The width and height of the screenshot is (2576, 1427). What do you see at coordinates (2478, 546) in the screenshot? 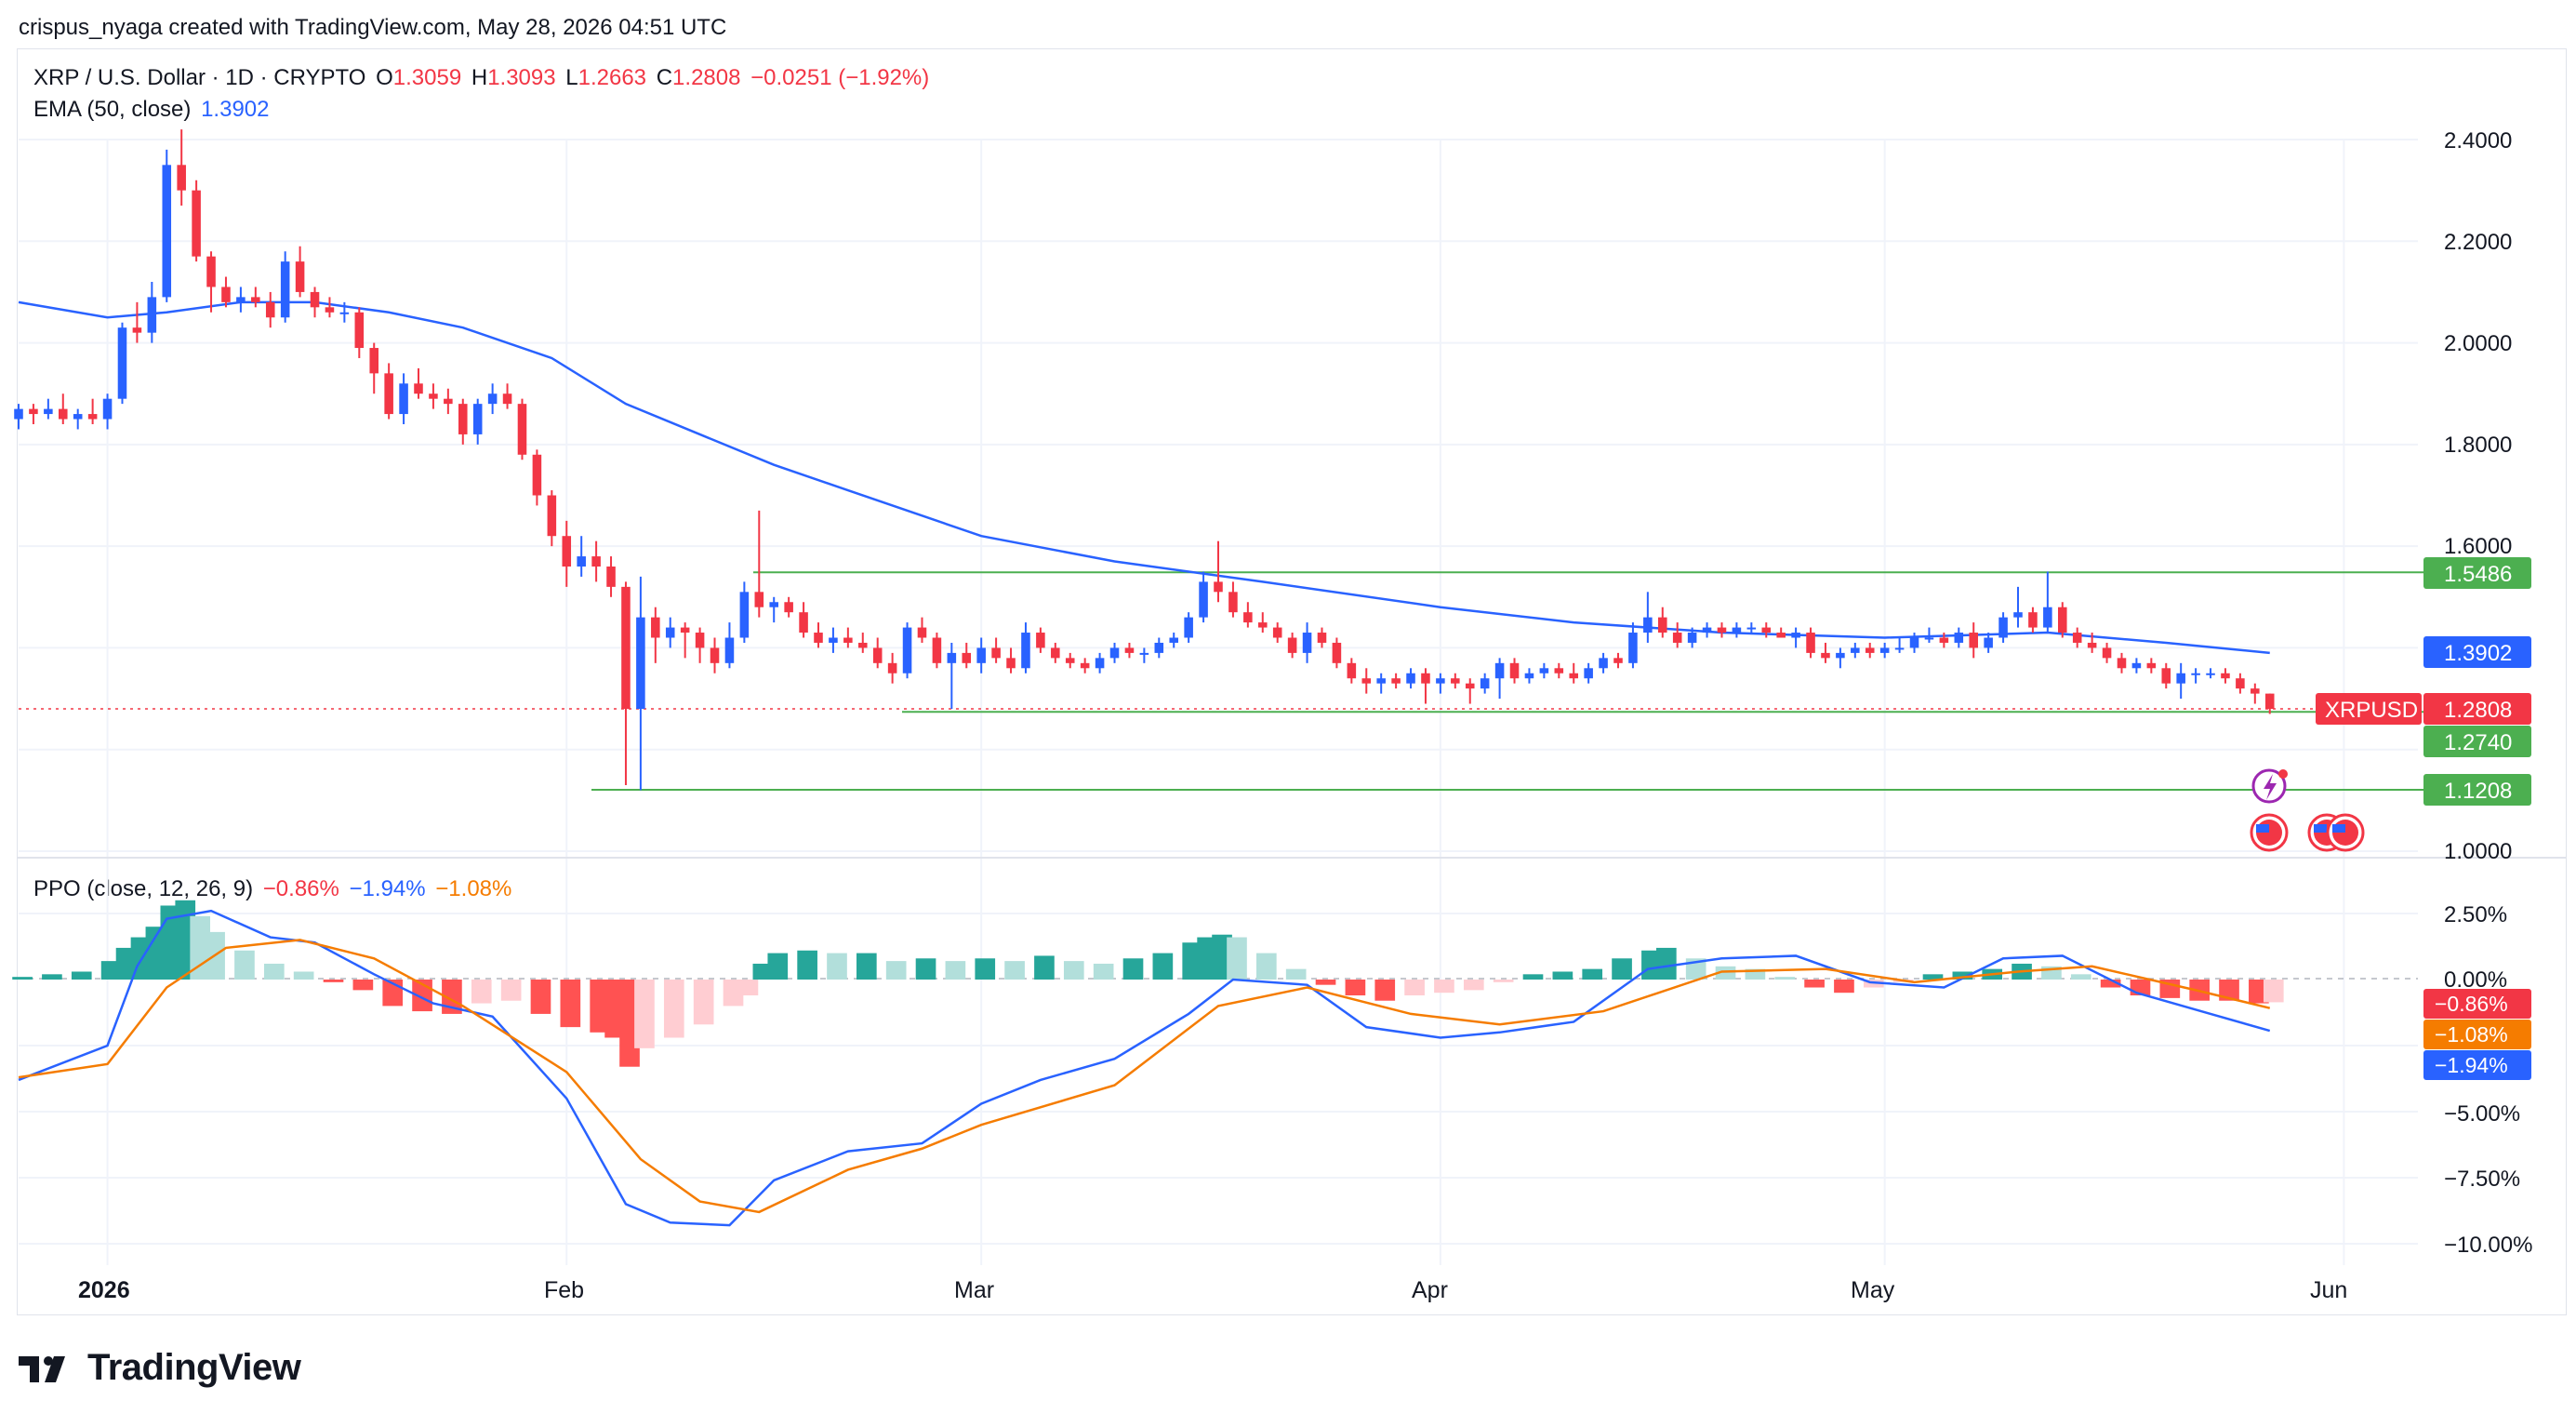
I see `price-tick: 1.6000` at bounding box center [2478, 546].